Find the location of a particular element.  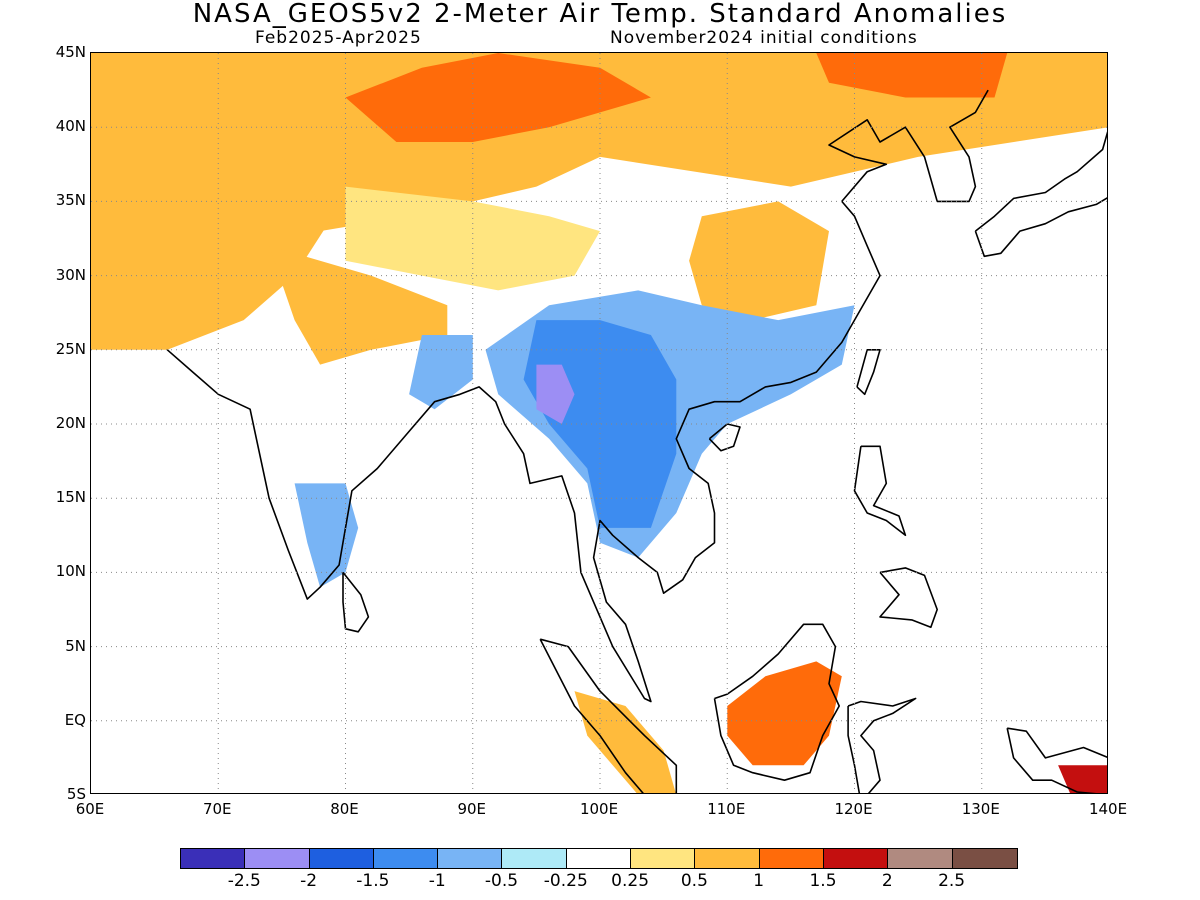

anomaly-region-borneo-orange is located at coordinates (784, 713).